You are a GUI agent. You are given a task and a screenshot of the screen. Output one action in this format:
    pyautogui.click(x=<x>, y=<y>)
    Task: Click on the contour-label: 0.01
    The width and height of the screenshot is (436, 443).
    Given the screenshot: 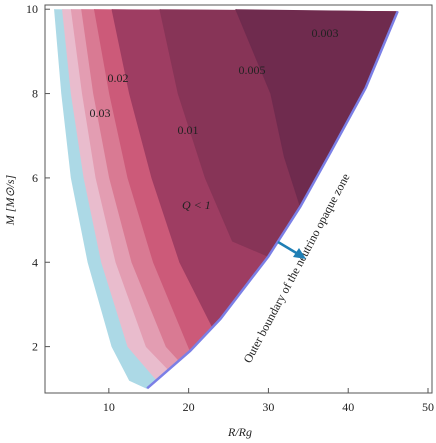 What is the action you would take?
    pyautogui.click(x=188, y=130)
    